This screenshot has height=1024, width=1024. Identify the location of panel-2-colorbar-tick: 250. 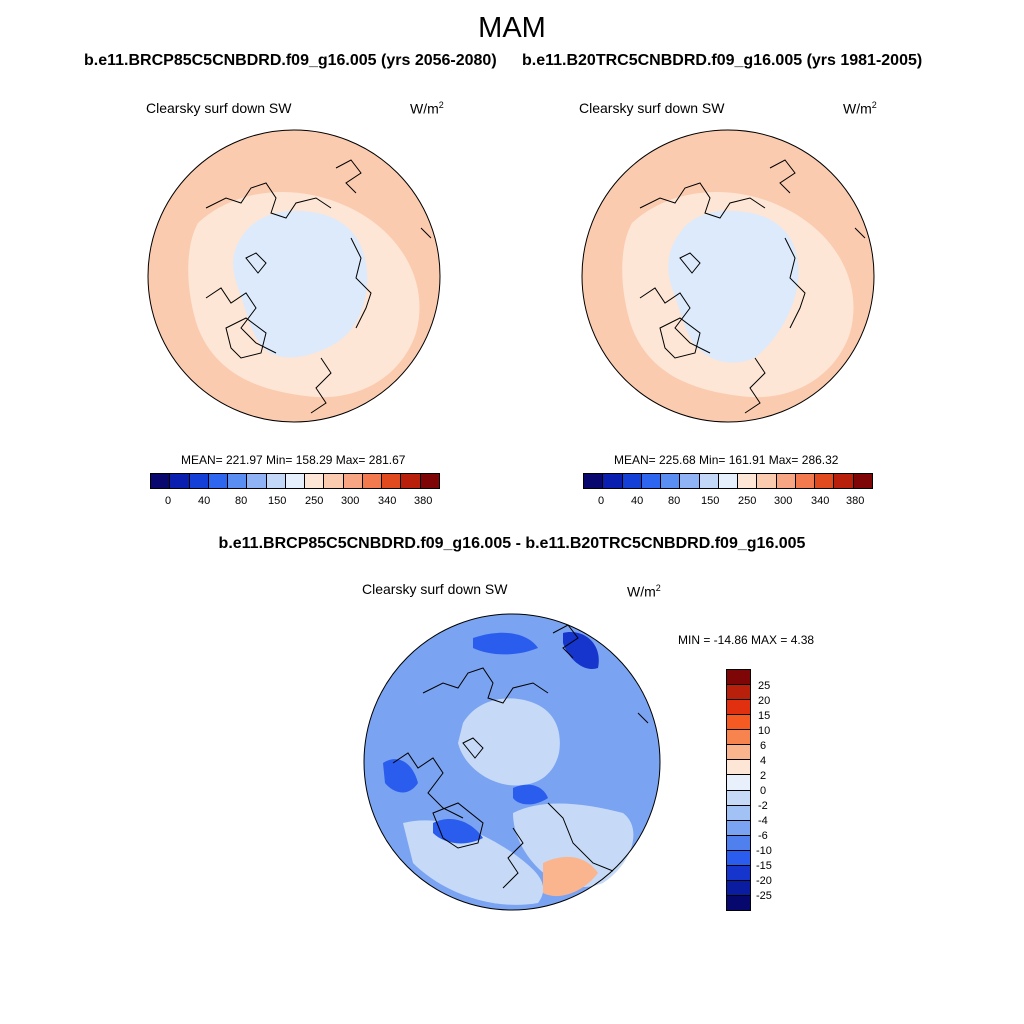
(747, 501).